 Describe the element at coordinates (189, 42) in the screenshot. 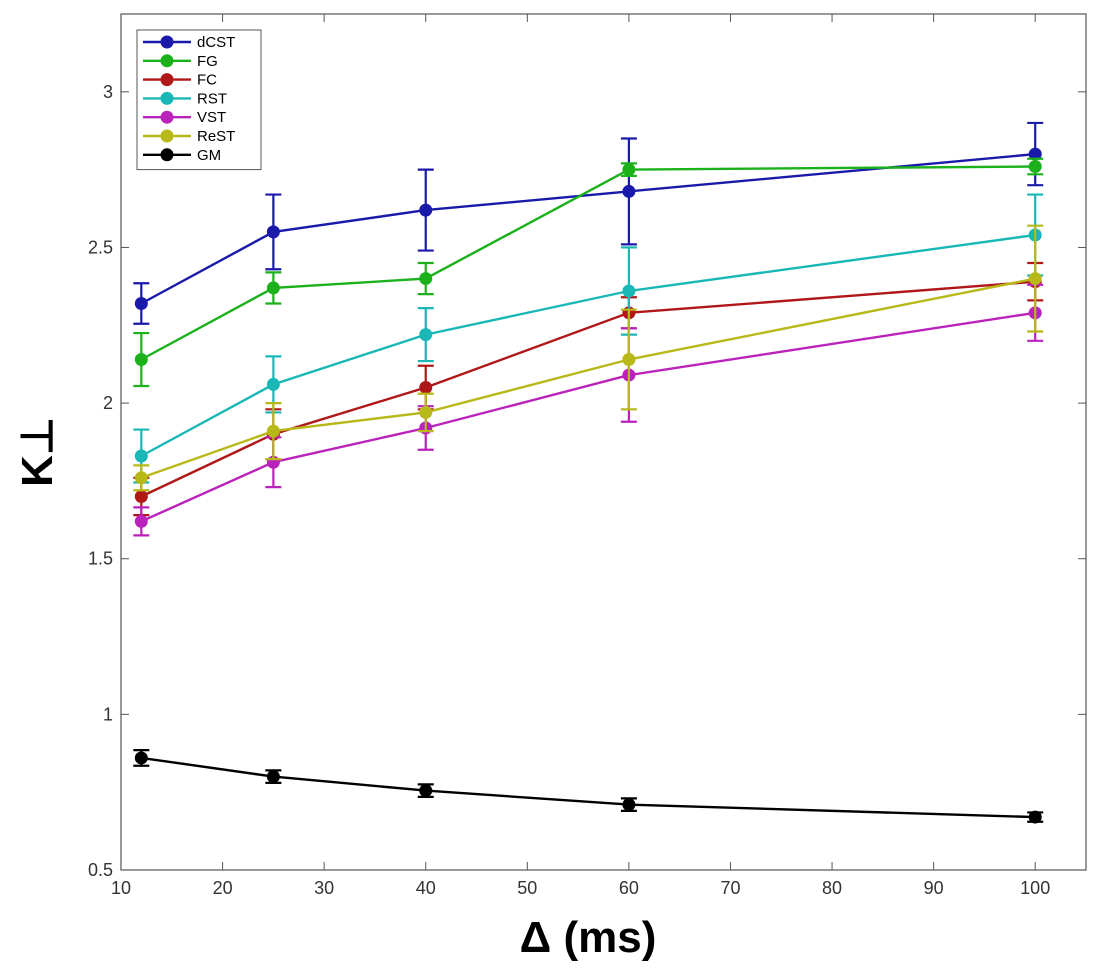

I see `legend-item-dcst: dCST` at that location.